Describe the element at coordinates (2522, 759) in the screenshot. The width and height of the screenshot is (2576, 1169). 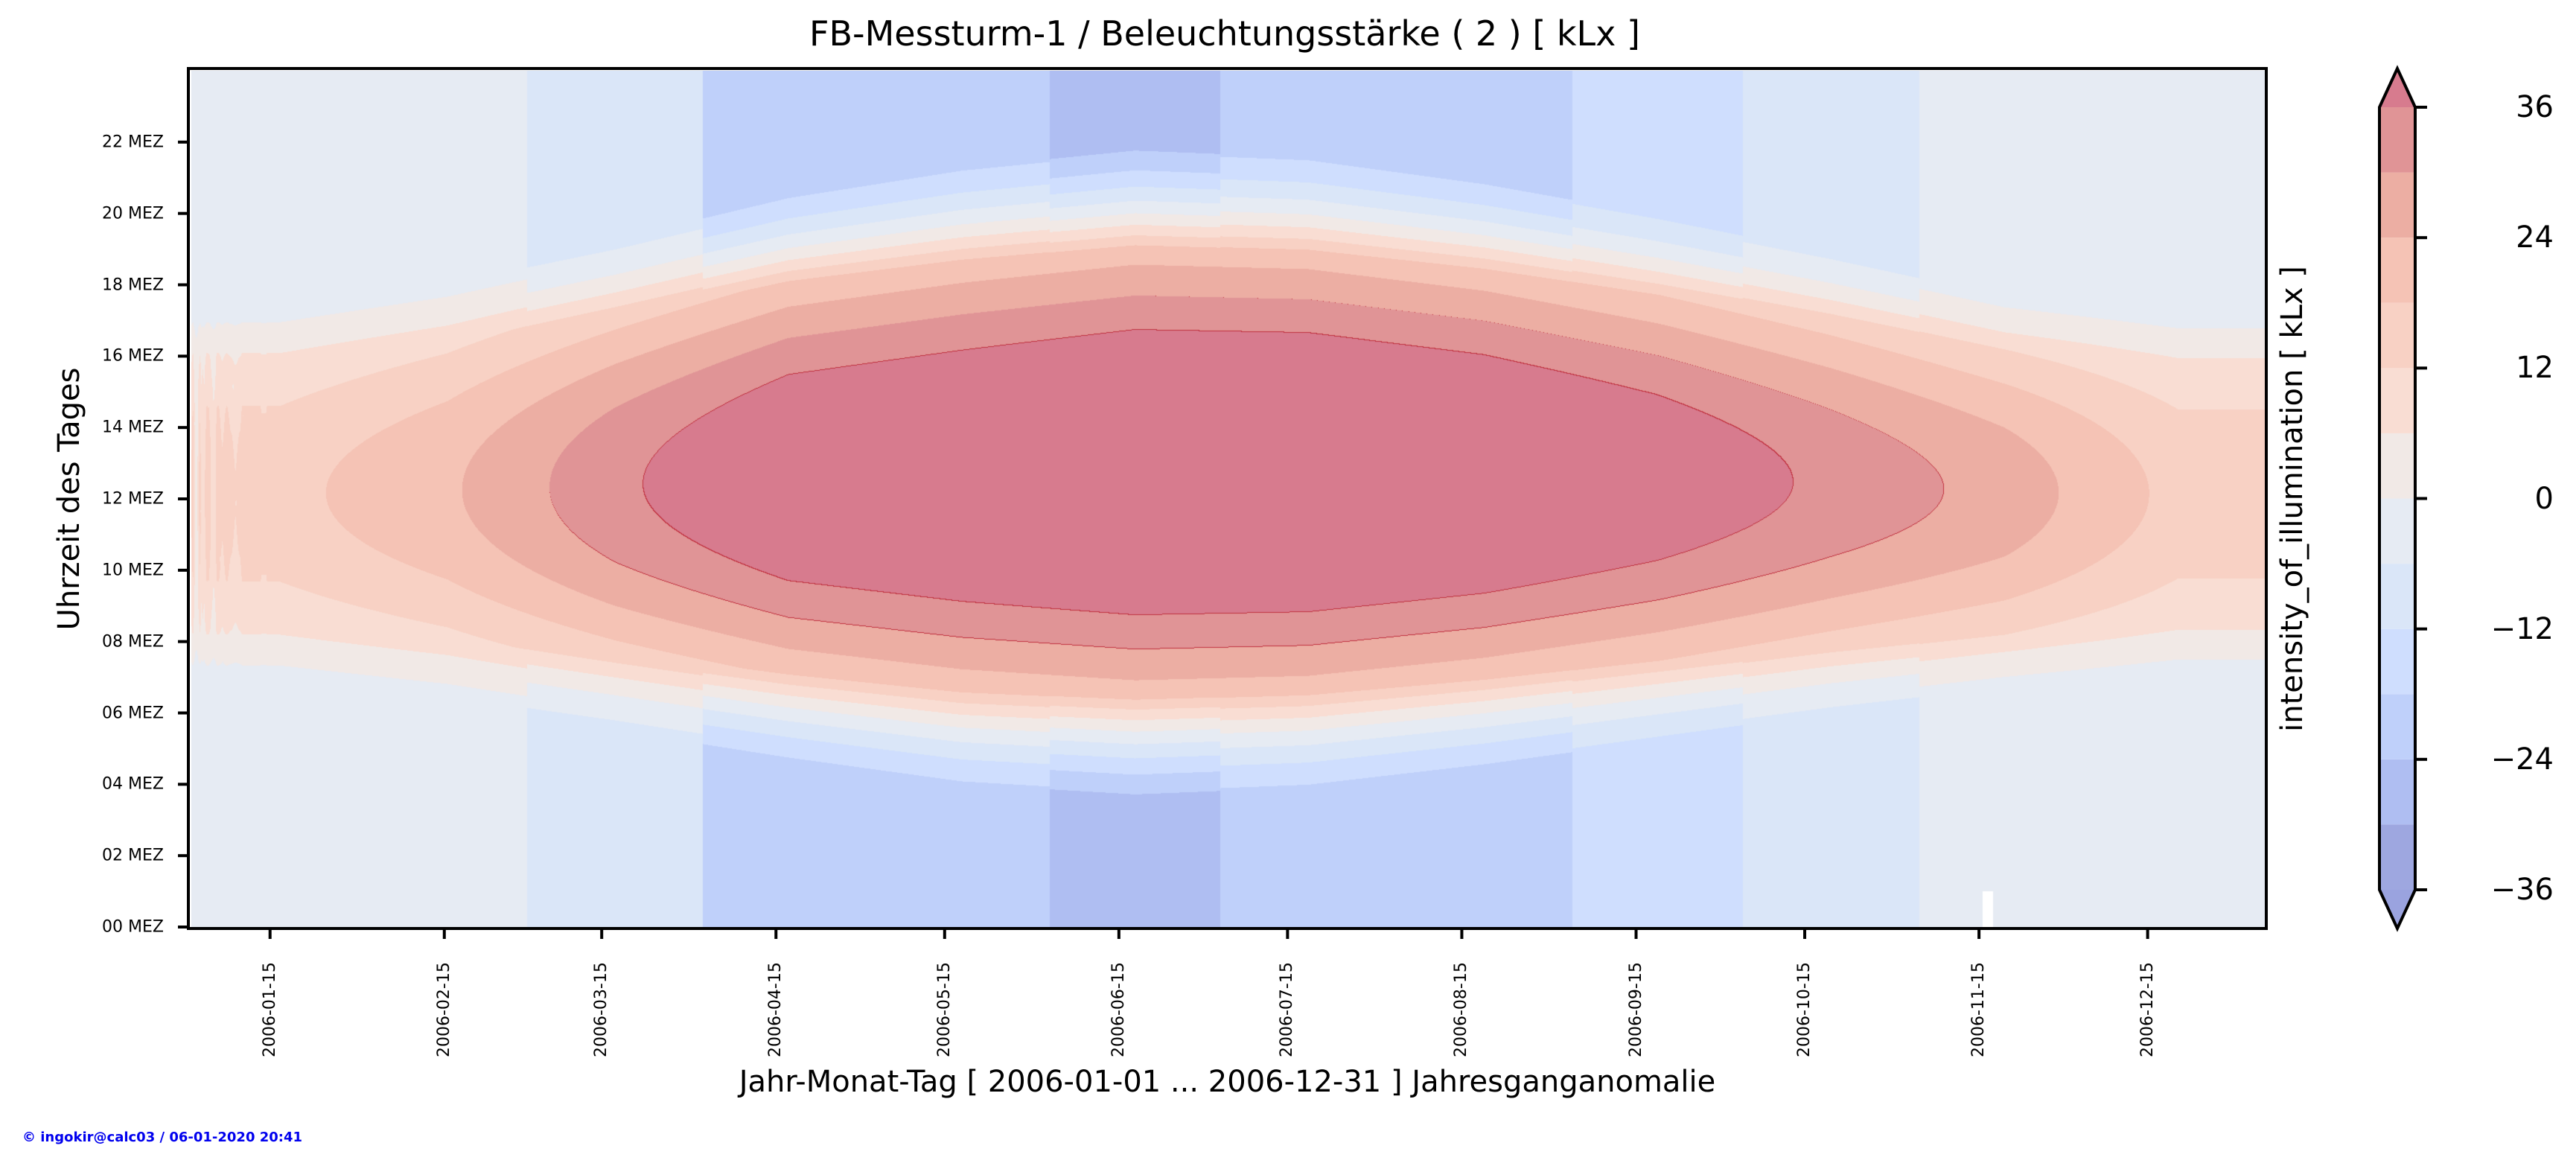
I see `colorbar-tick-label: −24` at that location.